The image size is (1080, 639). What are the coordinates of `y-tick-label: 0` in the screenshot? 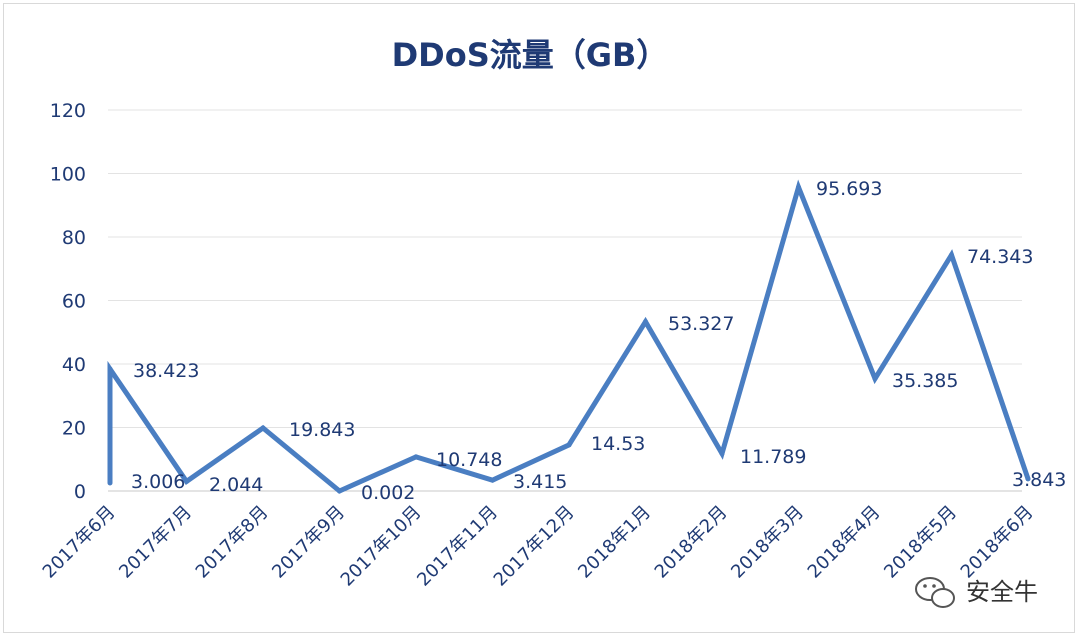 It's located at (80, 492).